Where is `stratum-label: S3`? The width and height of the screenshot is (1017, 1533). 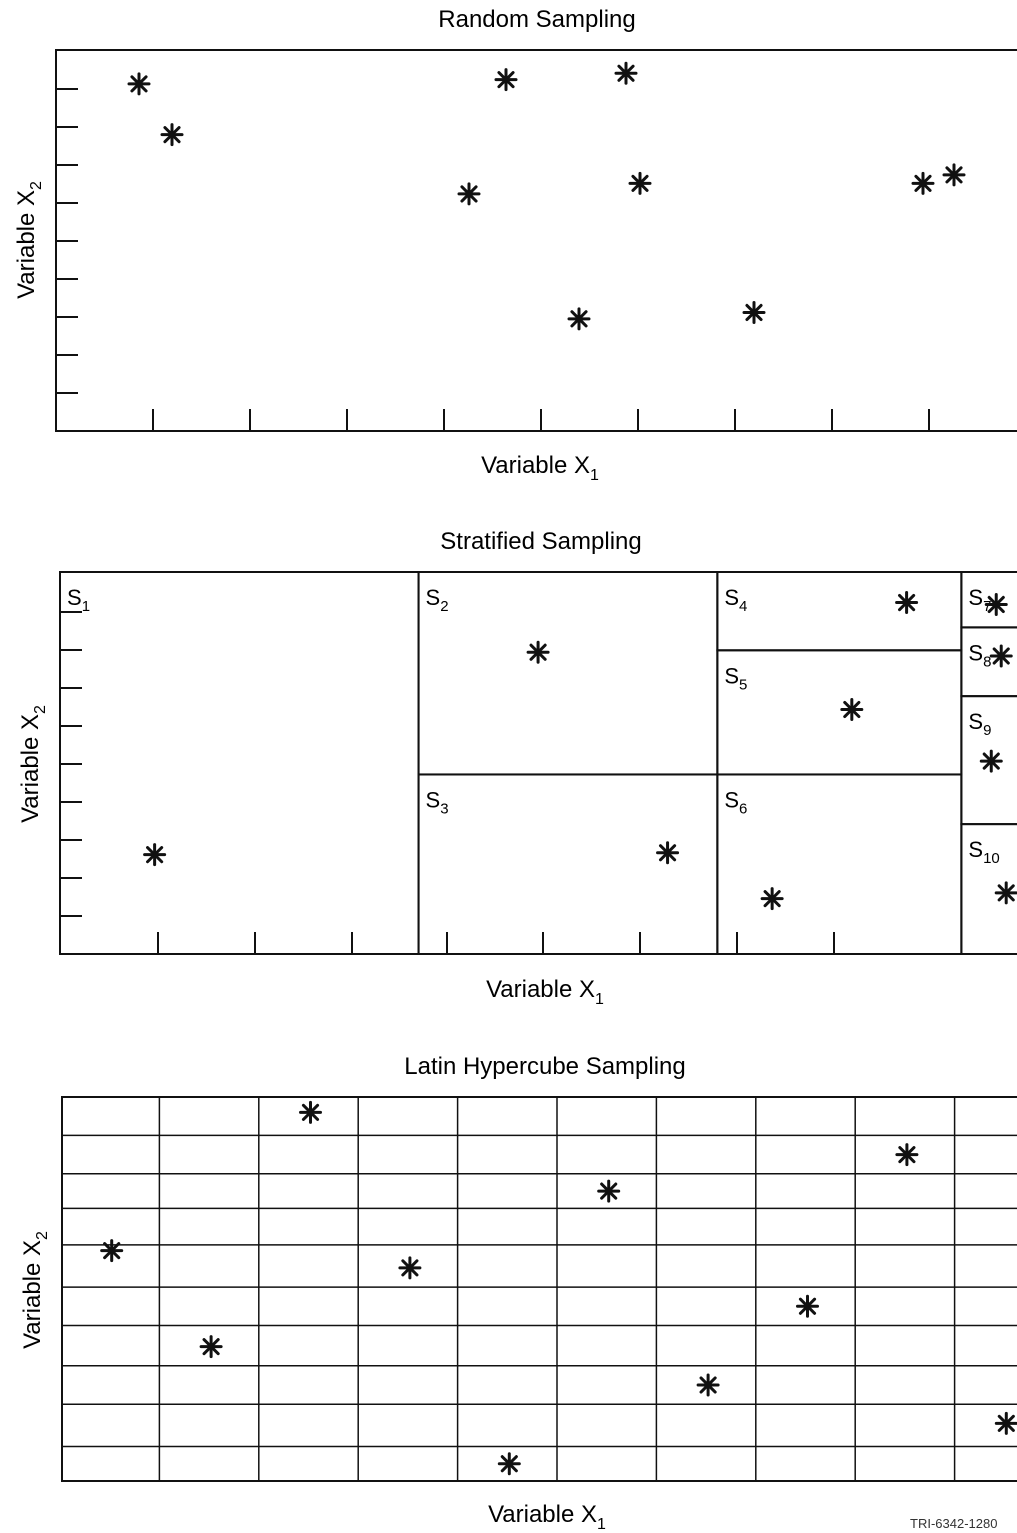
stratum-label: S3 is located at coordinates (437, 802).